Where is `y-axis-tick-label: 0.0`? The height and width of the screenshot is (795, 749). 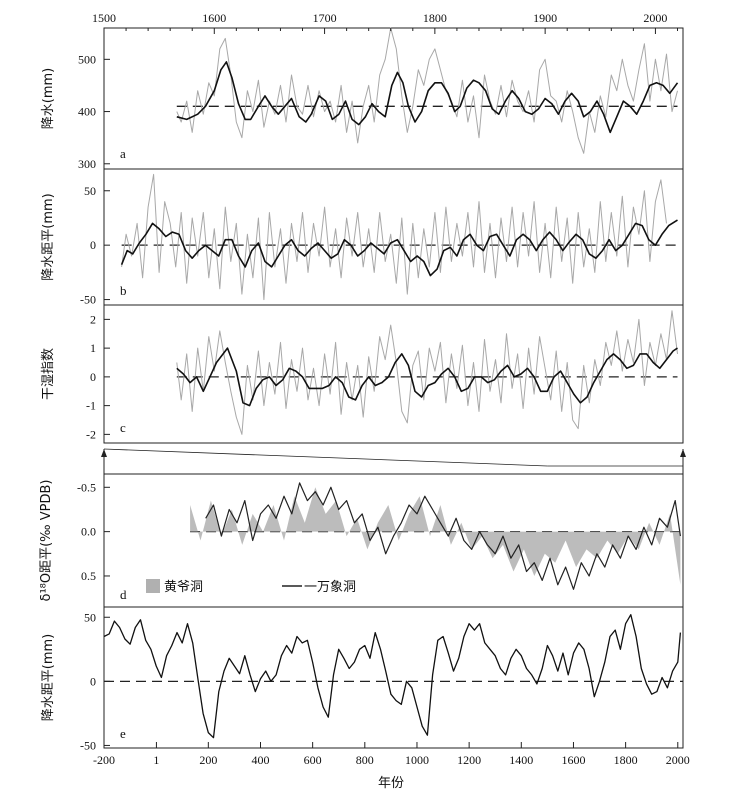
y-axis-tick-label: 0.0 is located at coordinates (88, 532).